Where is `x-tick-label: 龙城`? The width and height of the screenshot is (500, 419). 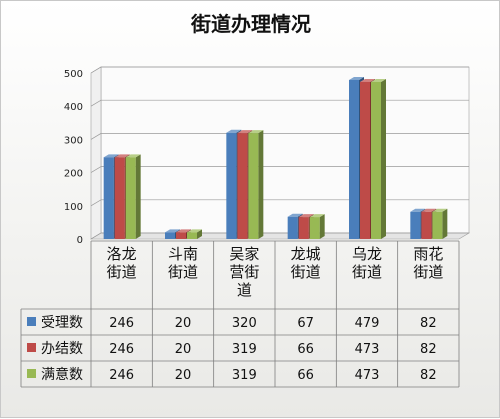
x-tick-label: 龙城 is located at coordinates (306, 254).